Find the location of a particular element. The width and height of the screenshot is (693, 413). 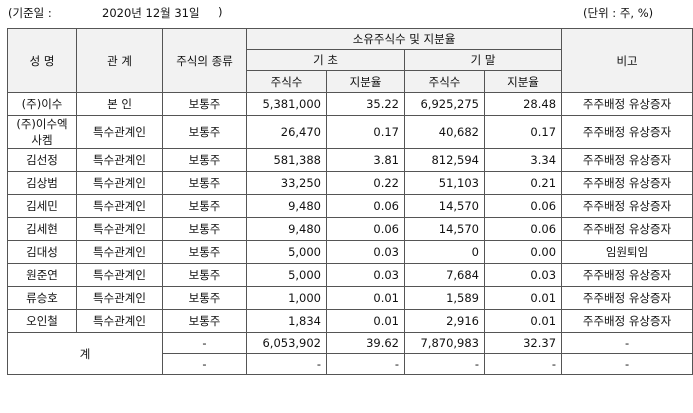

cell-name: (주)이수 is located at coordinates (42, 104).